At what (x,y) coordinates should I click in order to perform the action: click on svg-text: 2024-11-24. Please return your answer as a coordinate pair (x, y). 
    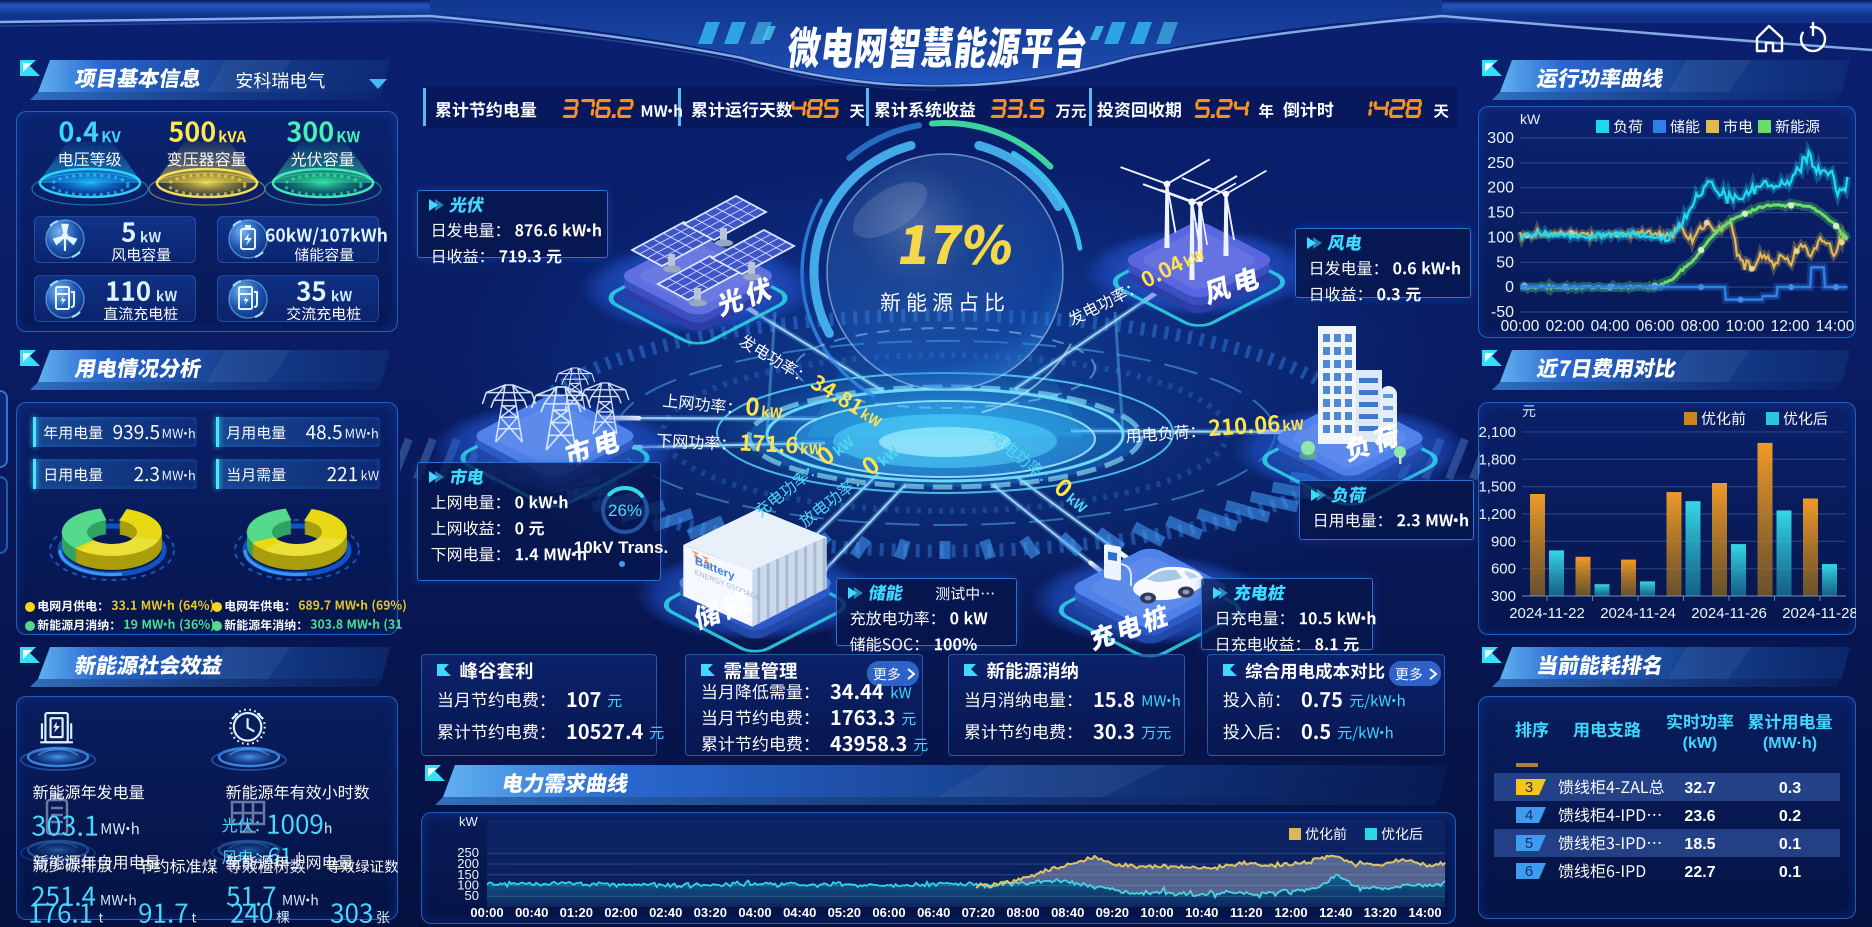
    Looking at the image, I should click on (1638, 613).